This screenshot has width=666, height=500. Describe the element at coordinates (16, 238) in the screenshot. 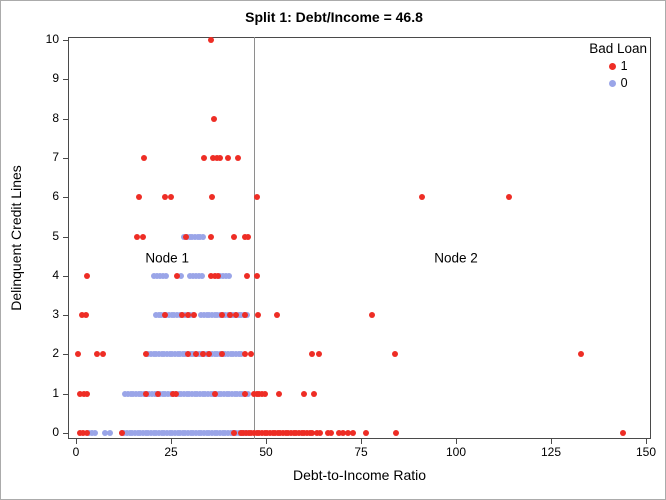

I see `y-axis-title: Delinquent Credit Lines` at that location.